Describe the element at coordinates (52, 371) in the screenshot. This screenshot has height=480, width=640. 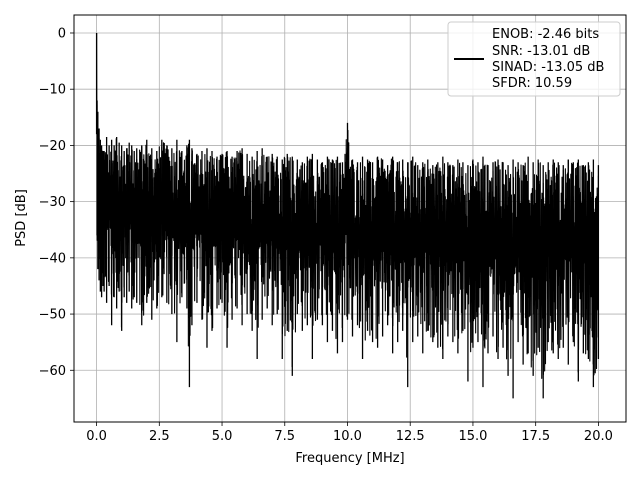
I see `y-tick-label: −60` at that location.